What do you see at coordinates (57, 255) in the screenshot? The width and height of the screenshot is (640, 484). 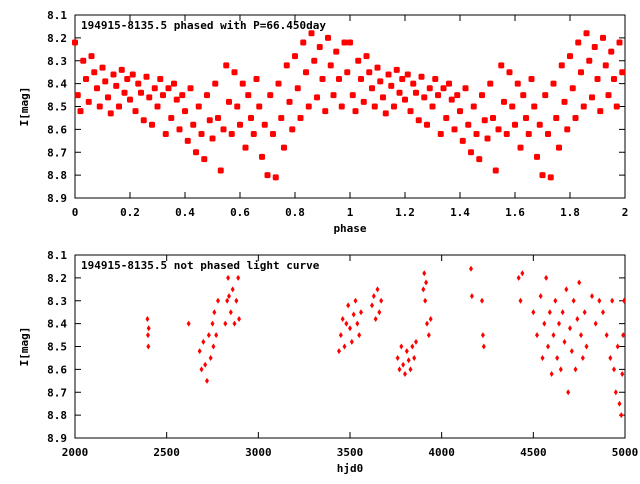 I see `y-tick-label: 8.1` at bounding box center [57, 255].